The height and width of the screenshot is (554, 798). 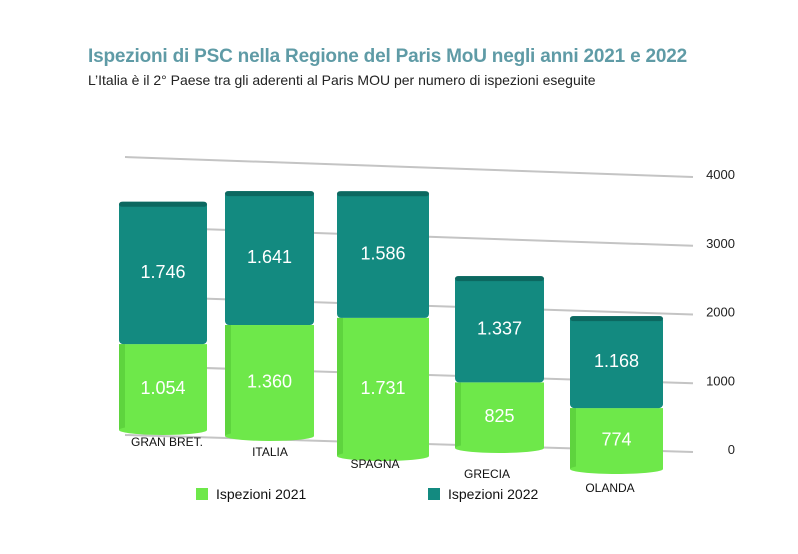 What do you see at coordinates (261, 494) in the screenshot?
I see `legend-label-2021: Ispezioni 2021` at bounding box center [261, 494].